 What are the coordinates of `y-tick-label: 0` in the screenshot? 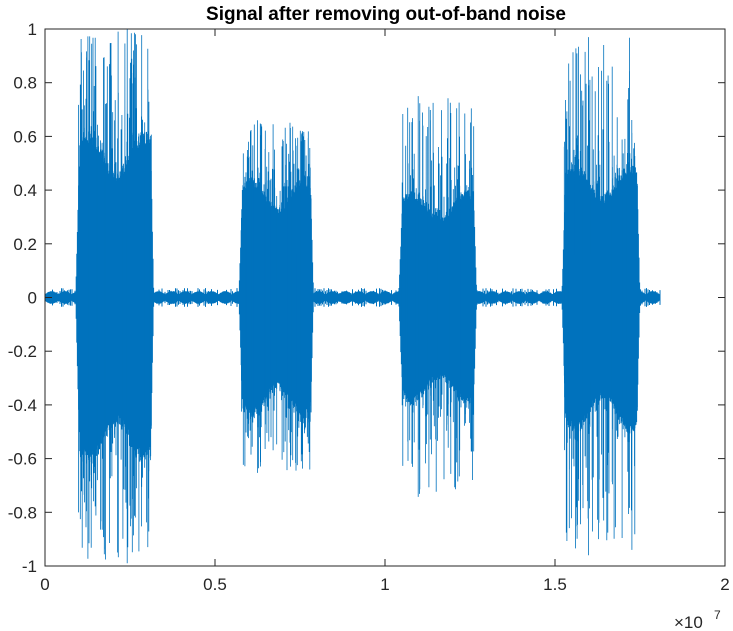 It's located at (32, 298).